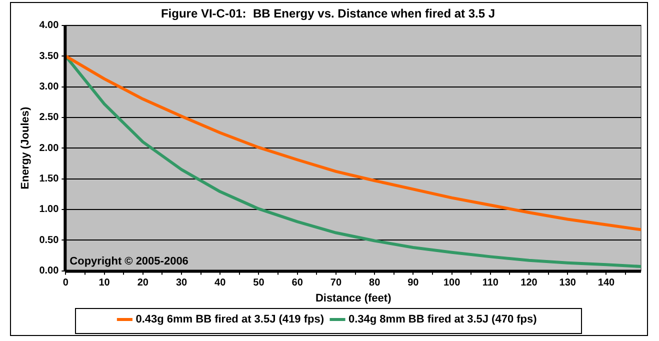  Describe the element at coordinates (49, 210) in the screenshot. I see `y-tick-label: 1.00` at that location.